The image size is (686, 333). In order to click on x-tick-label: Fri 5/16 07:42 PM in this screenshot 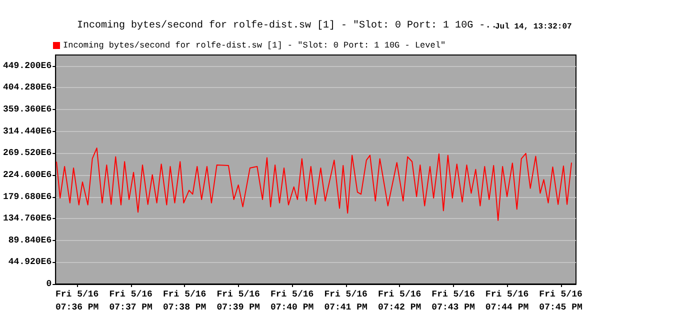, I will do `click(400, 301)`.